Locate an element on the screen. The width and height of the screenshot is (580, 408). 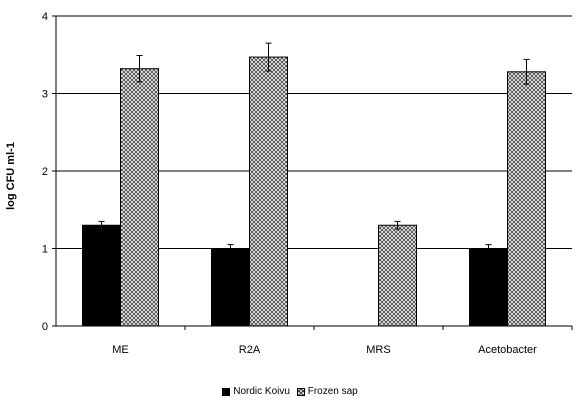
legend-item-nordic-koivu: Nordic Koivu is located at coordinates (256, 391).